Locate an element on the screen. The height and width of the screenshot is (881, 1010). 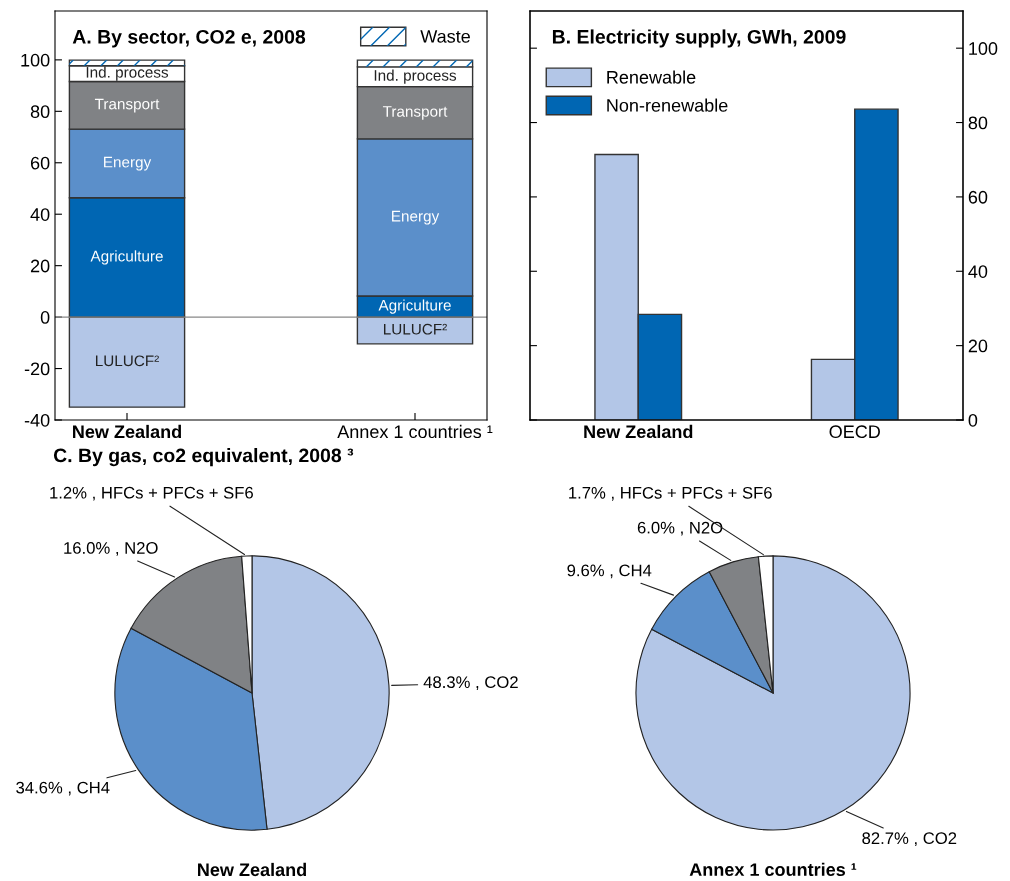
text: Energy is located at coordinates (416, 217).